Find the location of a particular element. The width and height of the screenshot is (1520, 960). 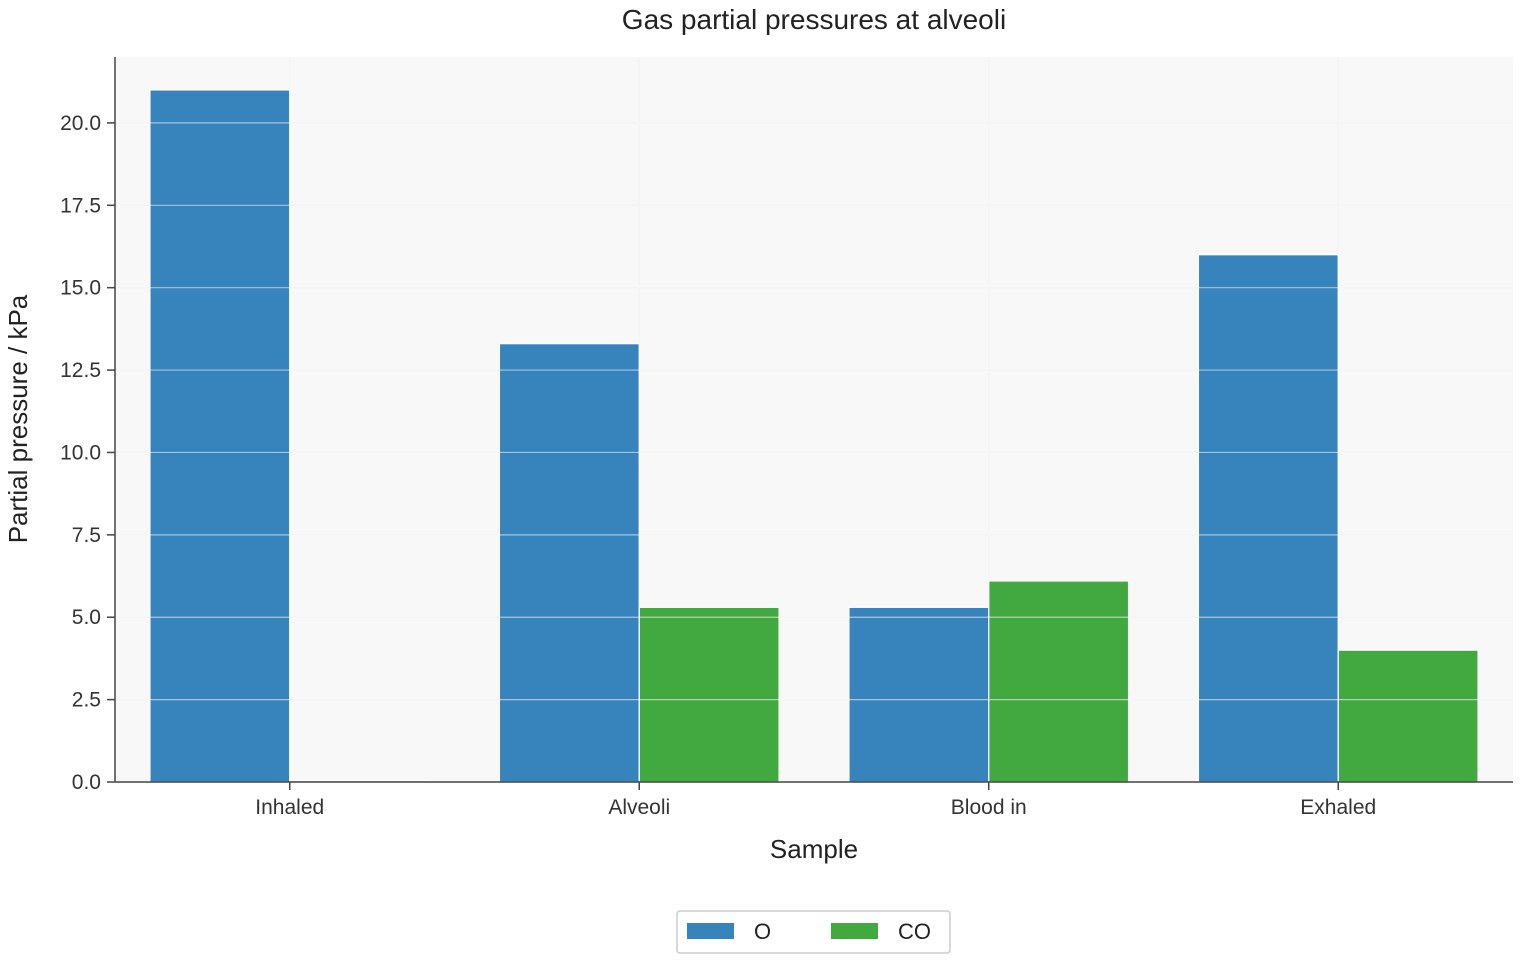

y-tick-label: 2.5 is located at coordinates (86, 700).